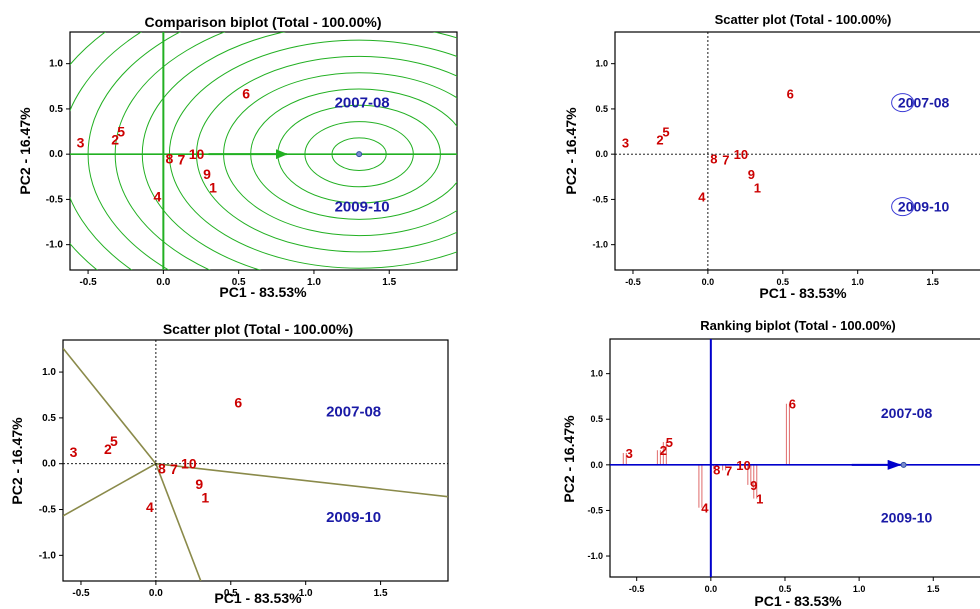 This screenshot has width=980, height=609. Describe the element at coordinates (907, 413) in the screenshot. I see `environment-label: 2007-08` at that location.